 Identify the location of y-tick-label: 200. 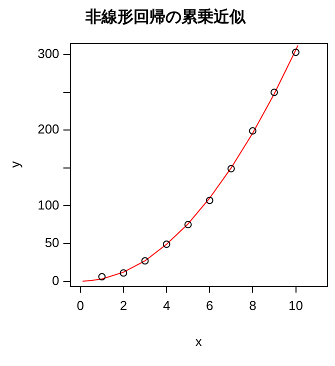
(49, 129).